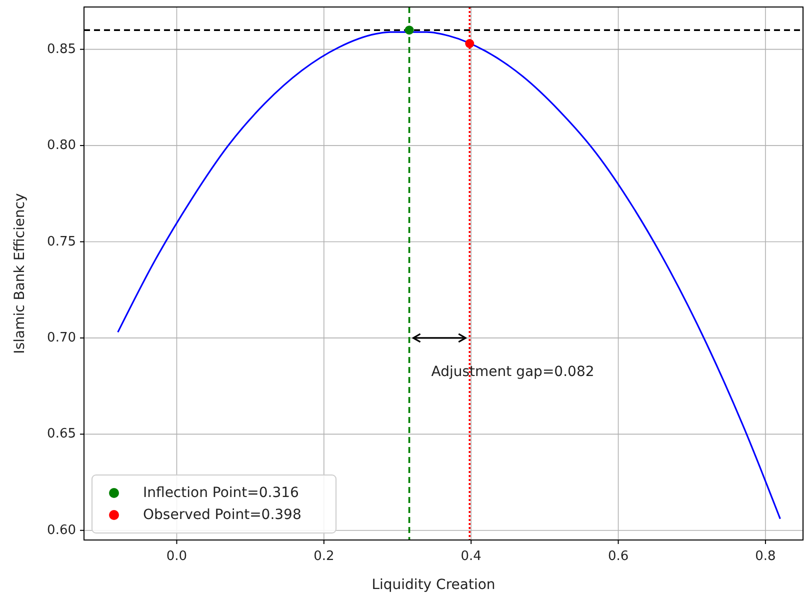  I want to click on y-axis-title: Islamic Bank Efficiency, so click(20, 273).